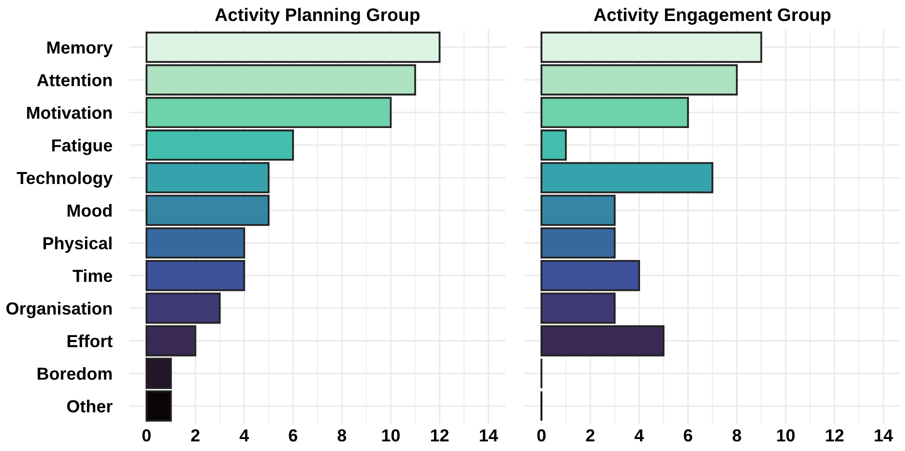  Describe the element at coordinates (317, 16) in the screenshot. I see `chart-title: Activity Planning Group` at that location.